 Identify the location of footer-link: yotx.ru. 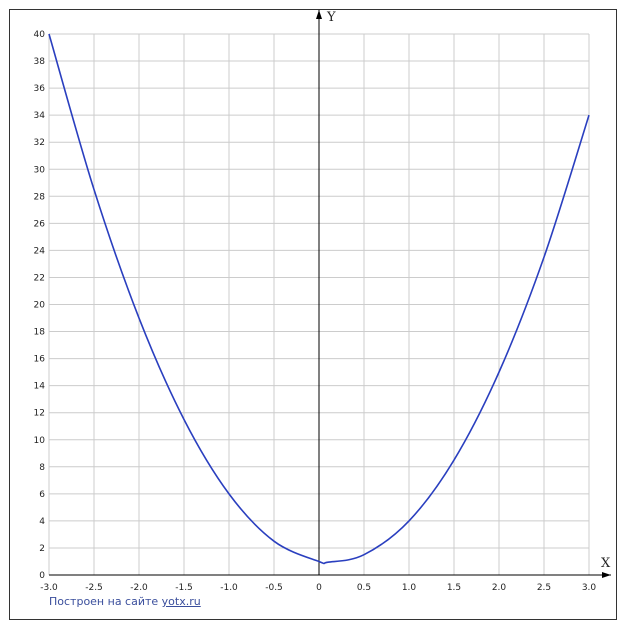
(181, 601).